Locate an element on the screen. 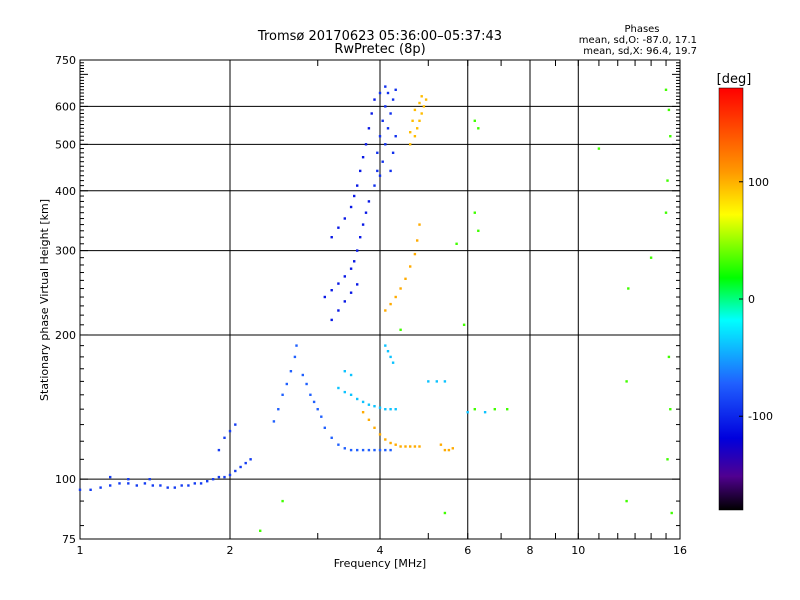 This screenshot has height=600, width=800. x-tick-label: 1 is located at coordinates (80, 550).